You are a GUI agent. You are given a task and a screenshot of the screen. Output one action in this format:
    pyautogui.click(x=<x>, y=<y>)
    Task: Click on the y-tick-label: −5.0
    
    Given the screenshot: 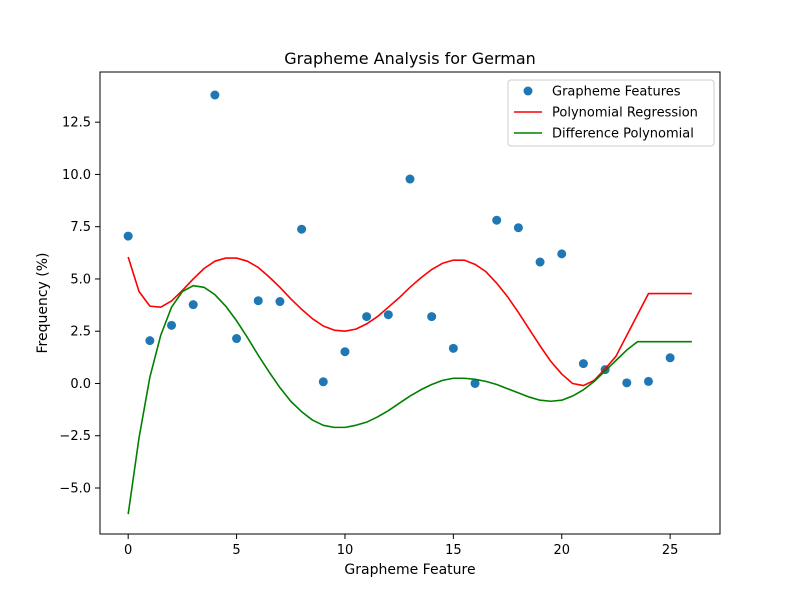 What is the action you would take?
    pyautogui.click(x=75, y=489)
    